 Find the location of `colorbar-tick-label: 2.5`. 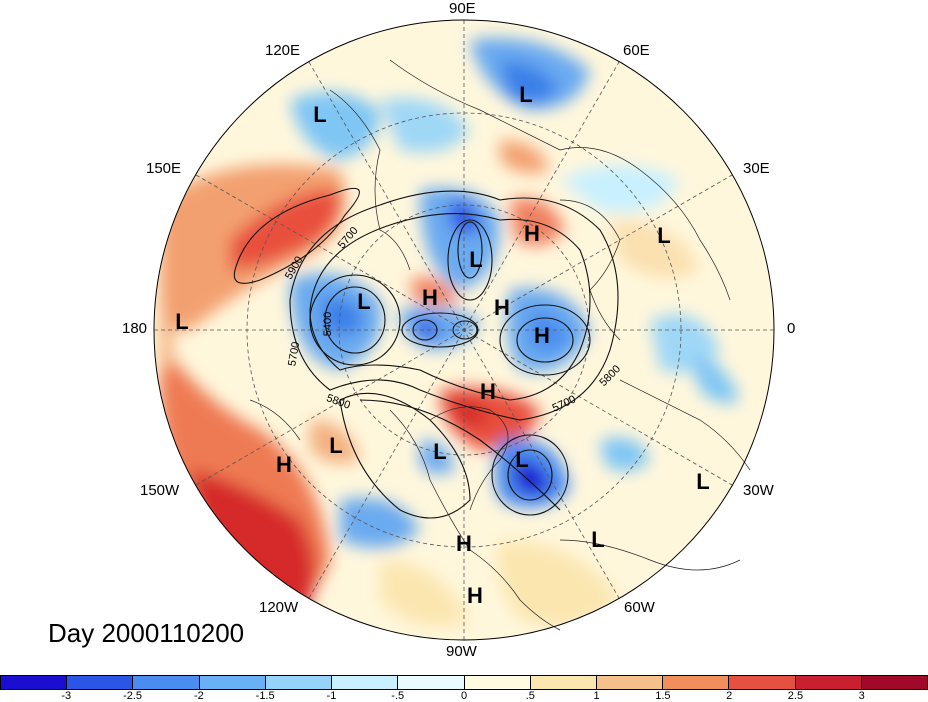

colorbar-tick-label: 2.5 is located at coordinates (795, 696).